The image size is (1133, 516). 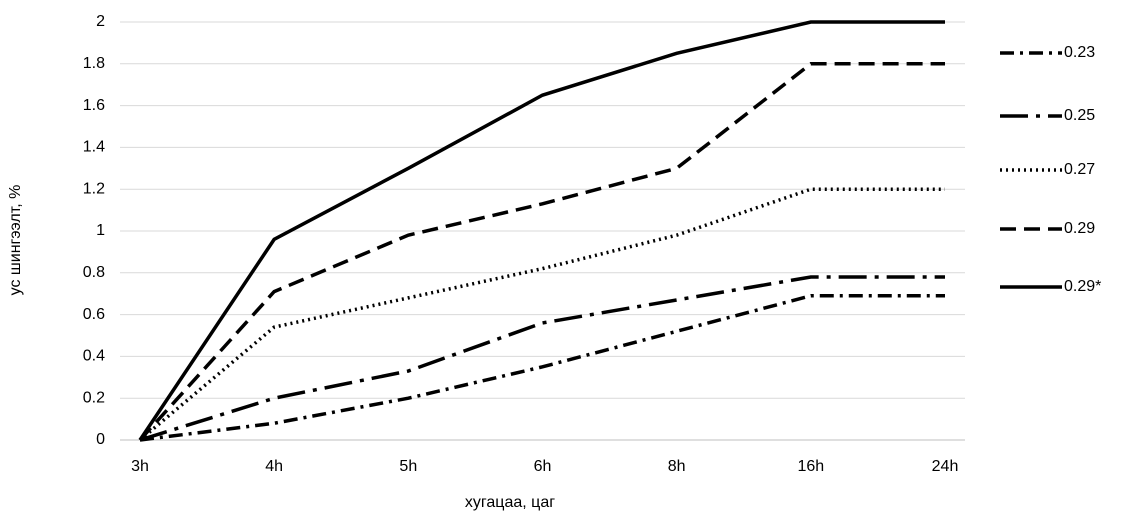 What do you see at coordinates (677, 466) in the screenshot?
I see `x-tick-label: 8h` at bounding box center [677, 466].